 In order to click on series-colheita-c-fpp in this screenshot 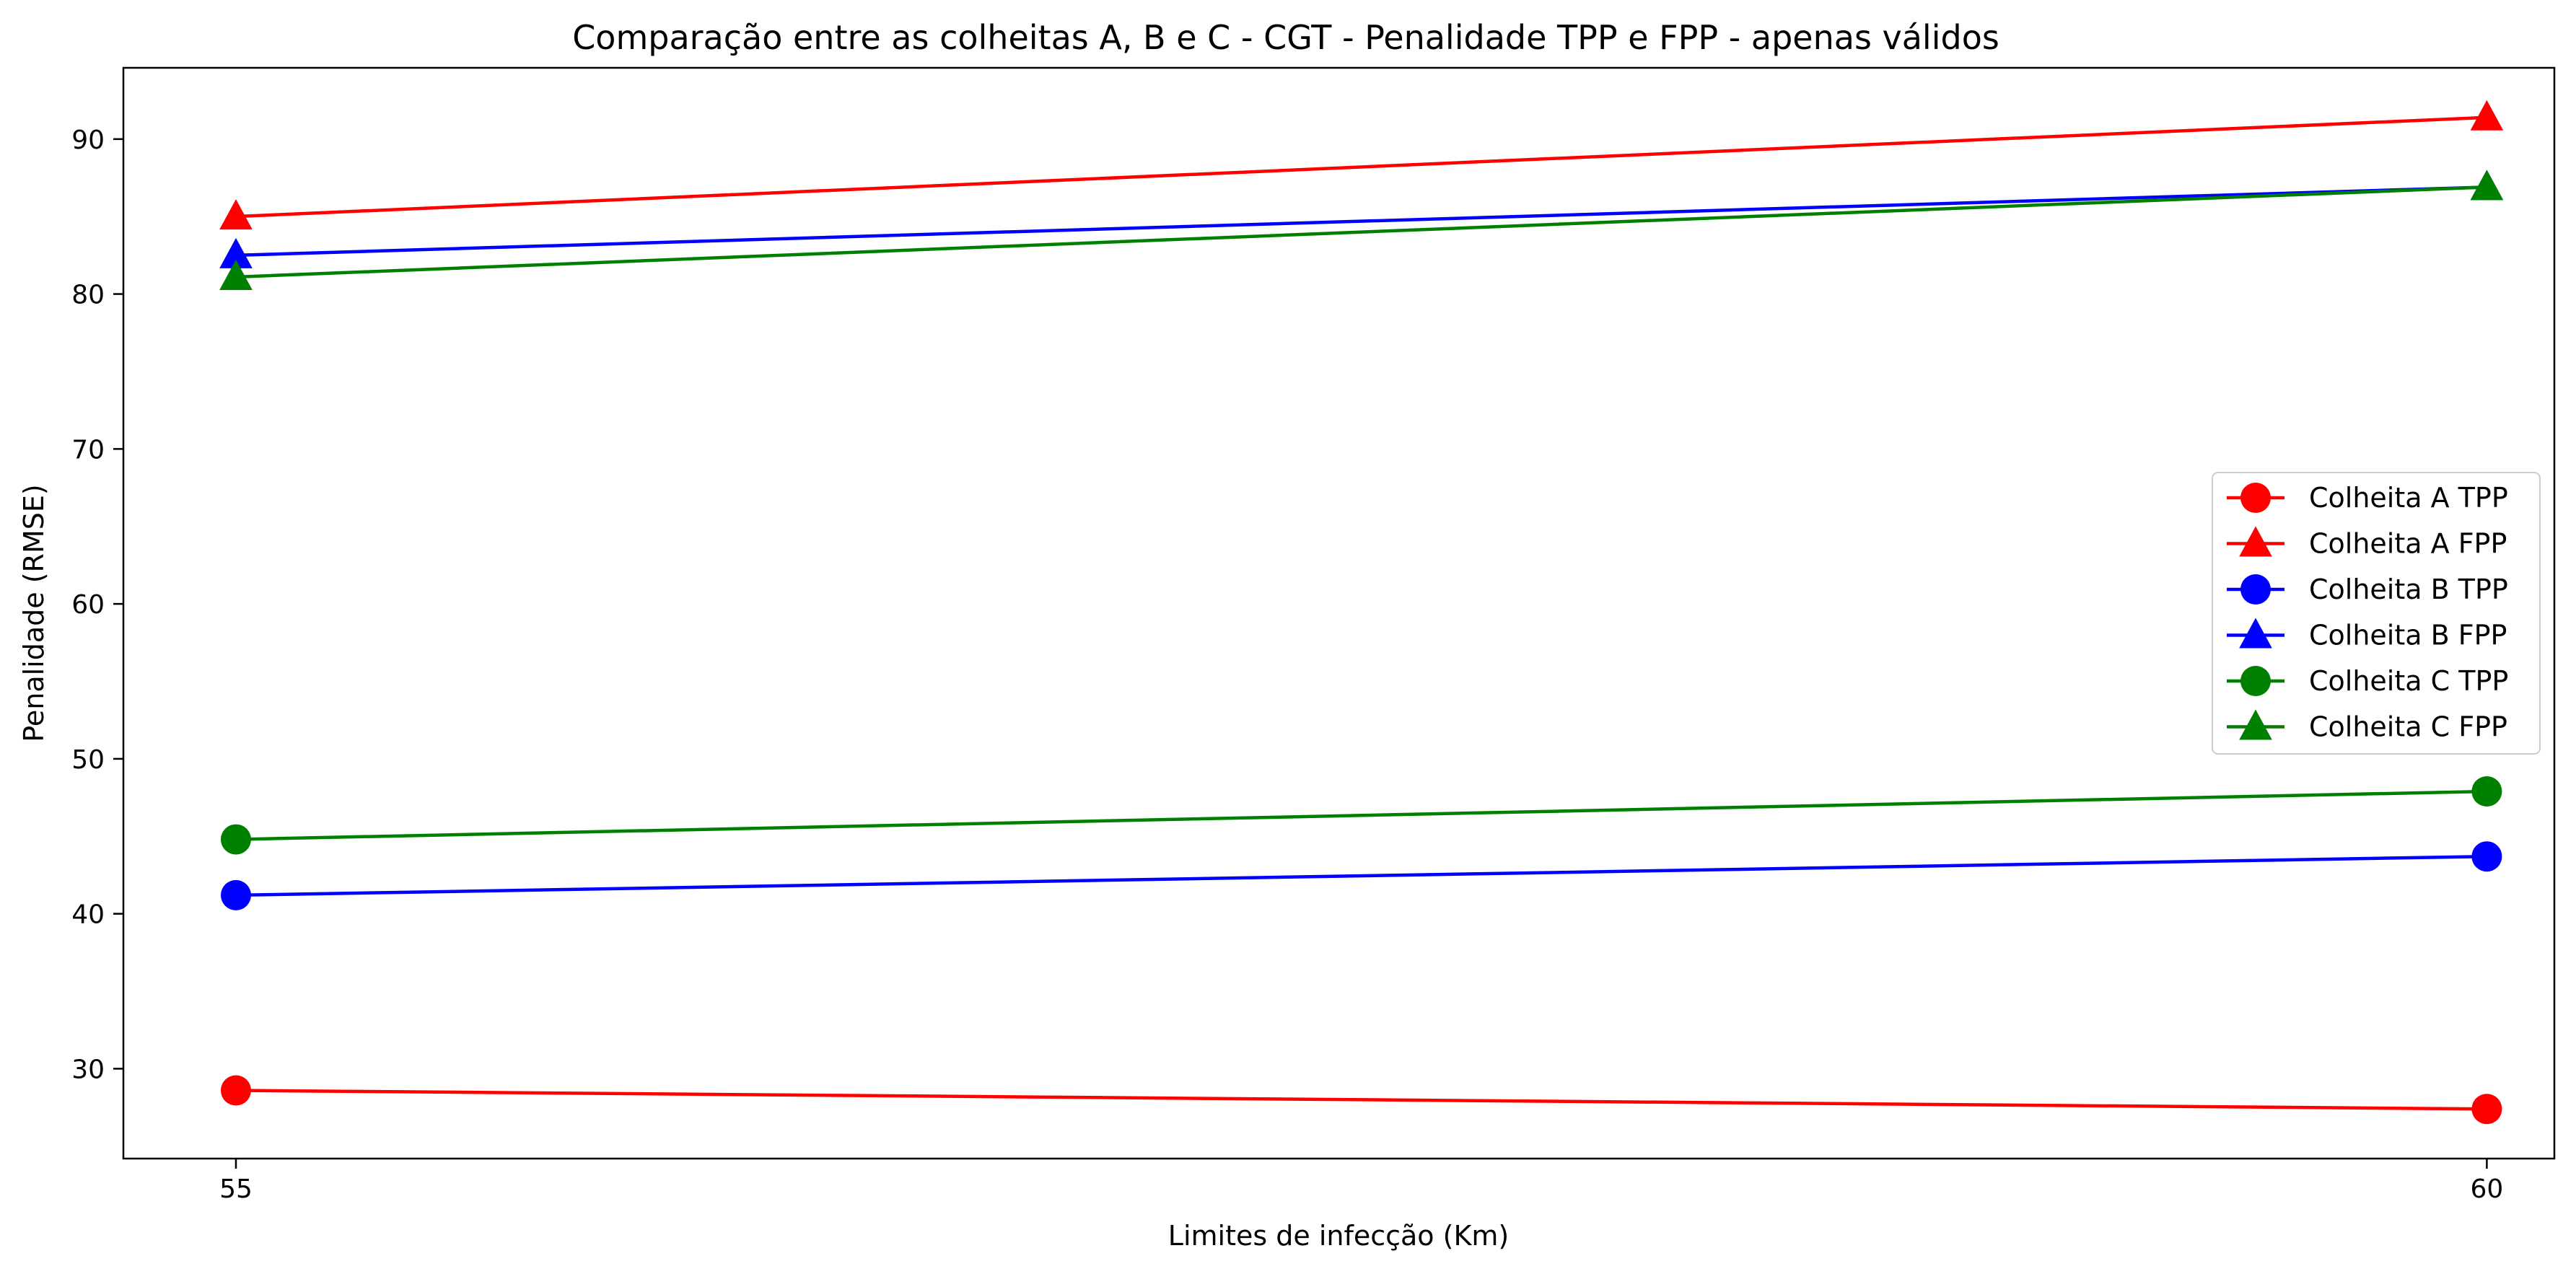, I will do `click(1361, 230)`.